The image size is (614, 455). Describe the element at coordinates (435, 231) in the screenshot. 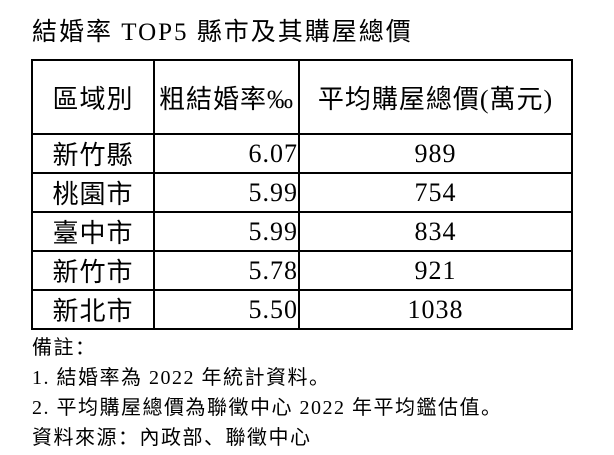

I see `cell-price: 834` at that location.